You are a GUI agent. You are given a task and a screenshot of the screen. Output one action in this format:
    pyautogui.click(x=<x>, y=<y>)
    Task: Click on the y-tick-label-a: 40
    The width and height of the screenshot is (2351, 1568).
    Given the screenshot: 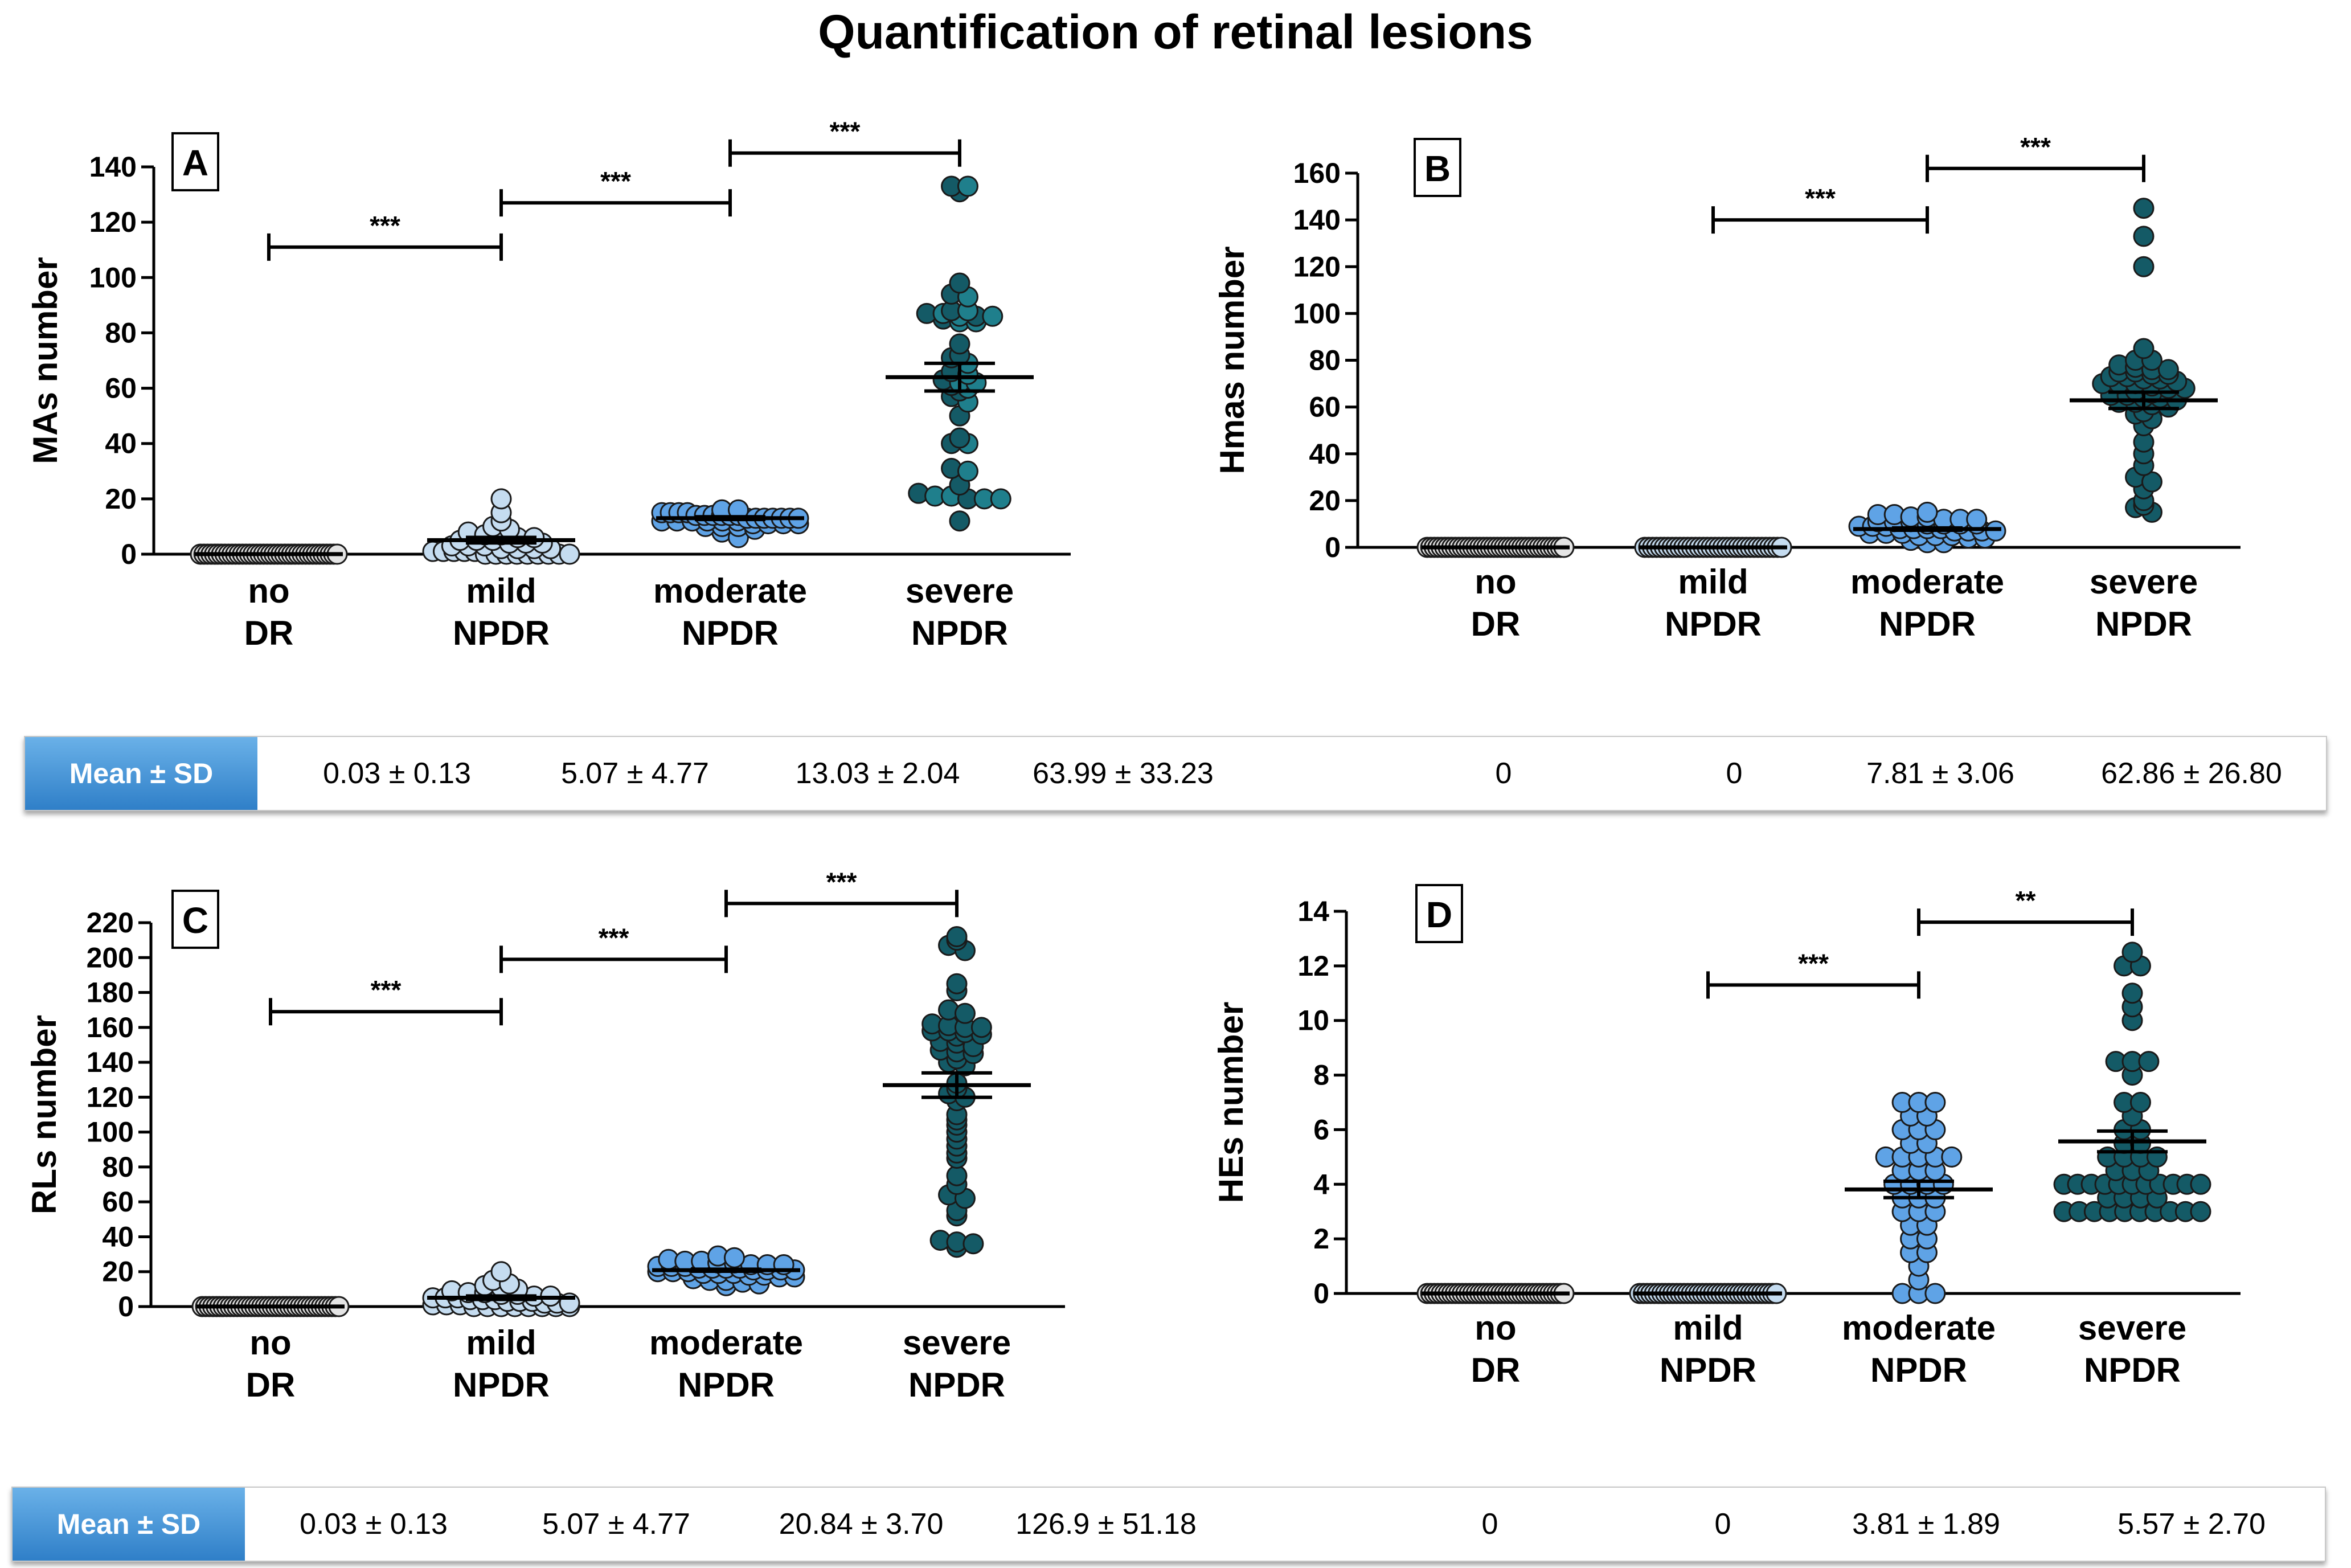 What is the action you would take?
    pyautogui.click(x=121, y=444)
    